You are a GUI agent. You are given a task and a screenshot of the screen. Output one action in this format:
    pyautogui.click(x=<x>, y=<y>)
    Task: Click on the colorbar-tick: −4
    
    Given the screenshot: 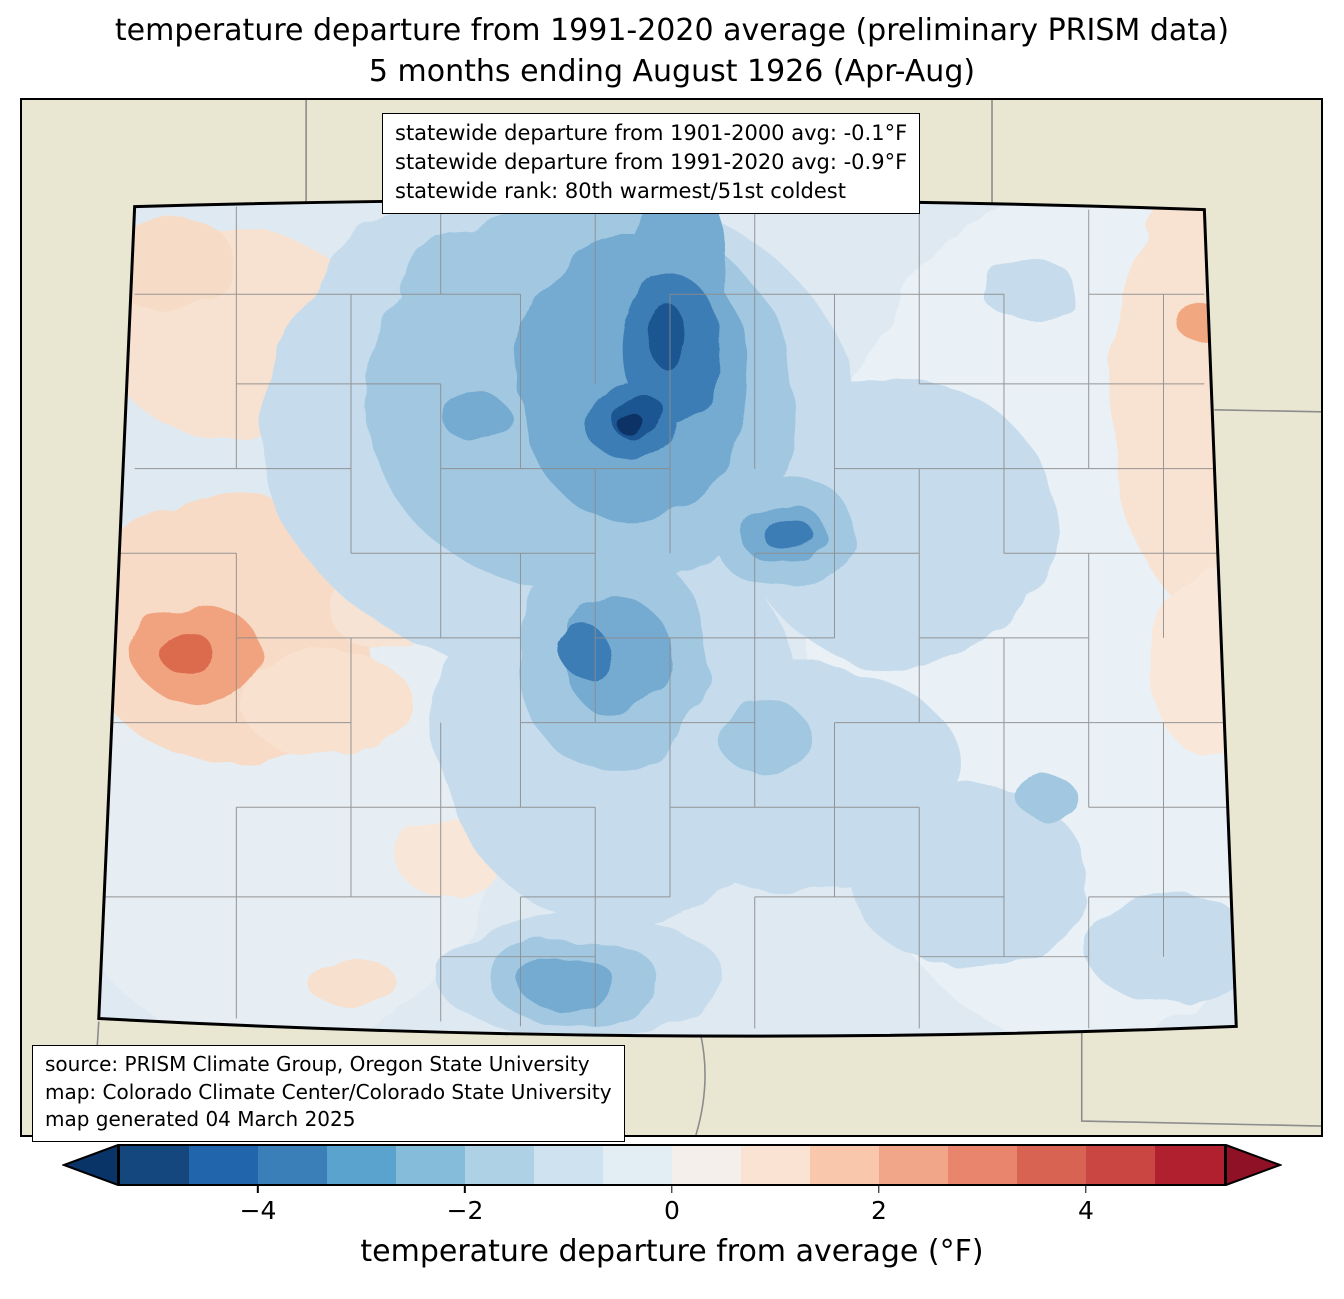 What is the action you would take?
    pyautogui.click(x=258, y=1204)
    